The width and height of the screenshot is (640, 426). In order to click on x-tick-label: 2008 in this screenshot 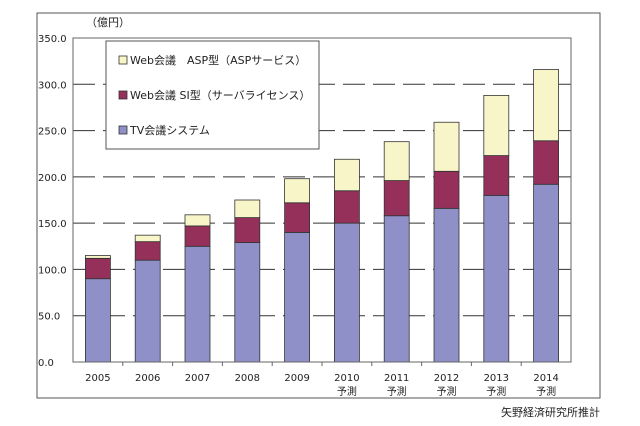, I will do `click(247, 378)`.